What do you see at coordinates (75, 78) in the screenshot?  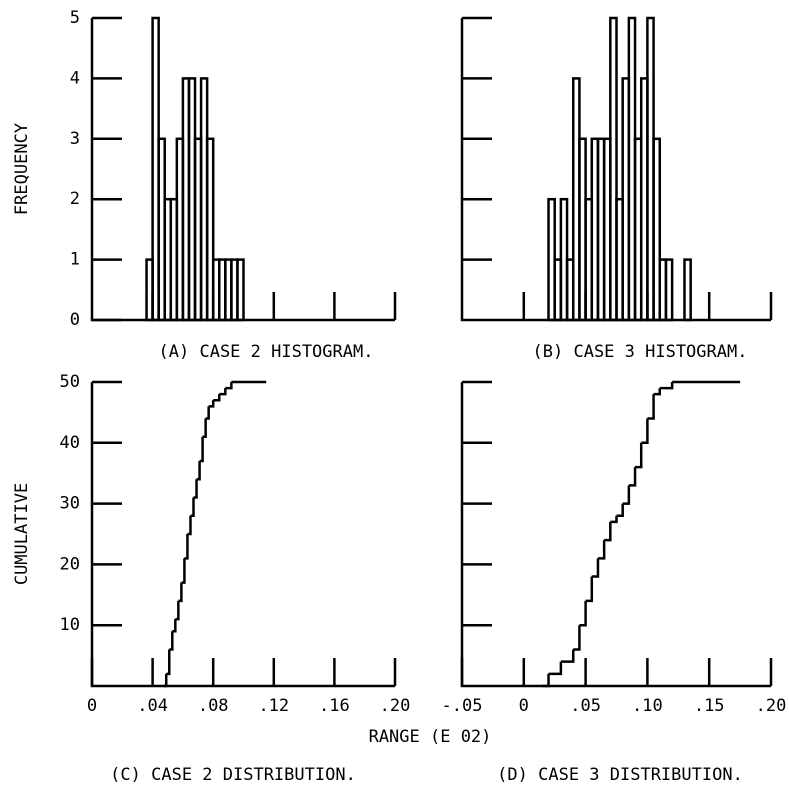 I see `y-tick-label: 4` at bounding box center [75, 78].